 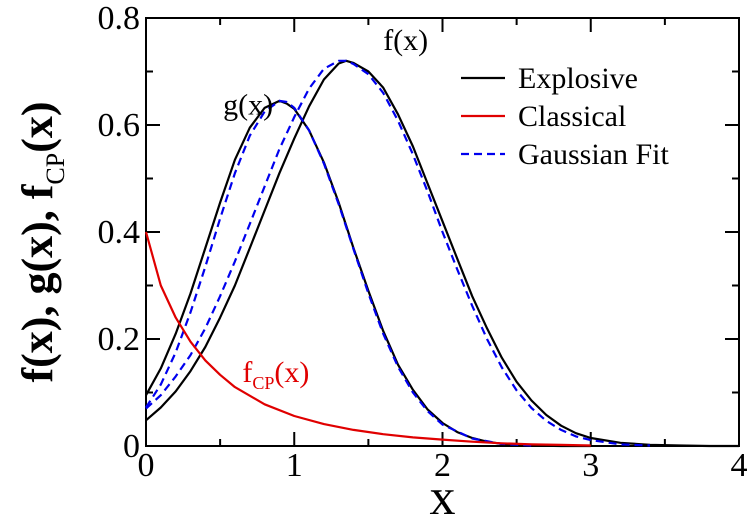 What do you see at coordinates (443, 494) in the screenshot?
I see `x-axis-title: x` at bounding box center [443, 494].